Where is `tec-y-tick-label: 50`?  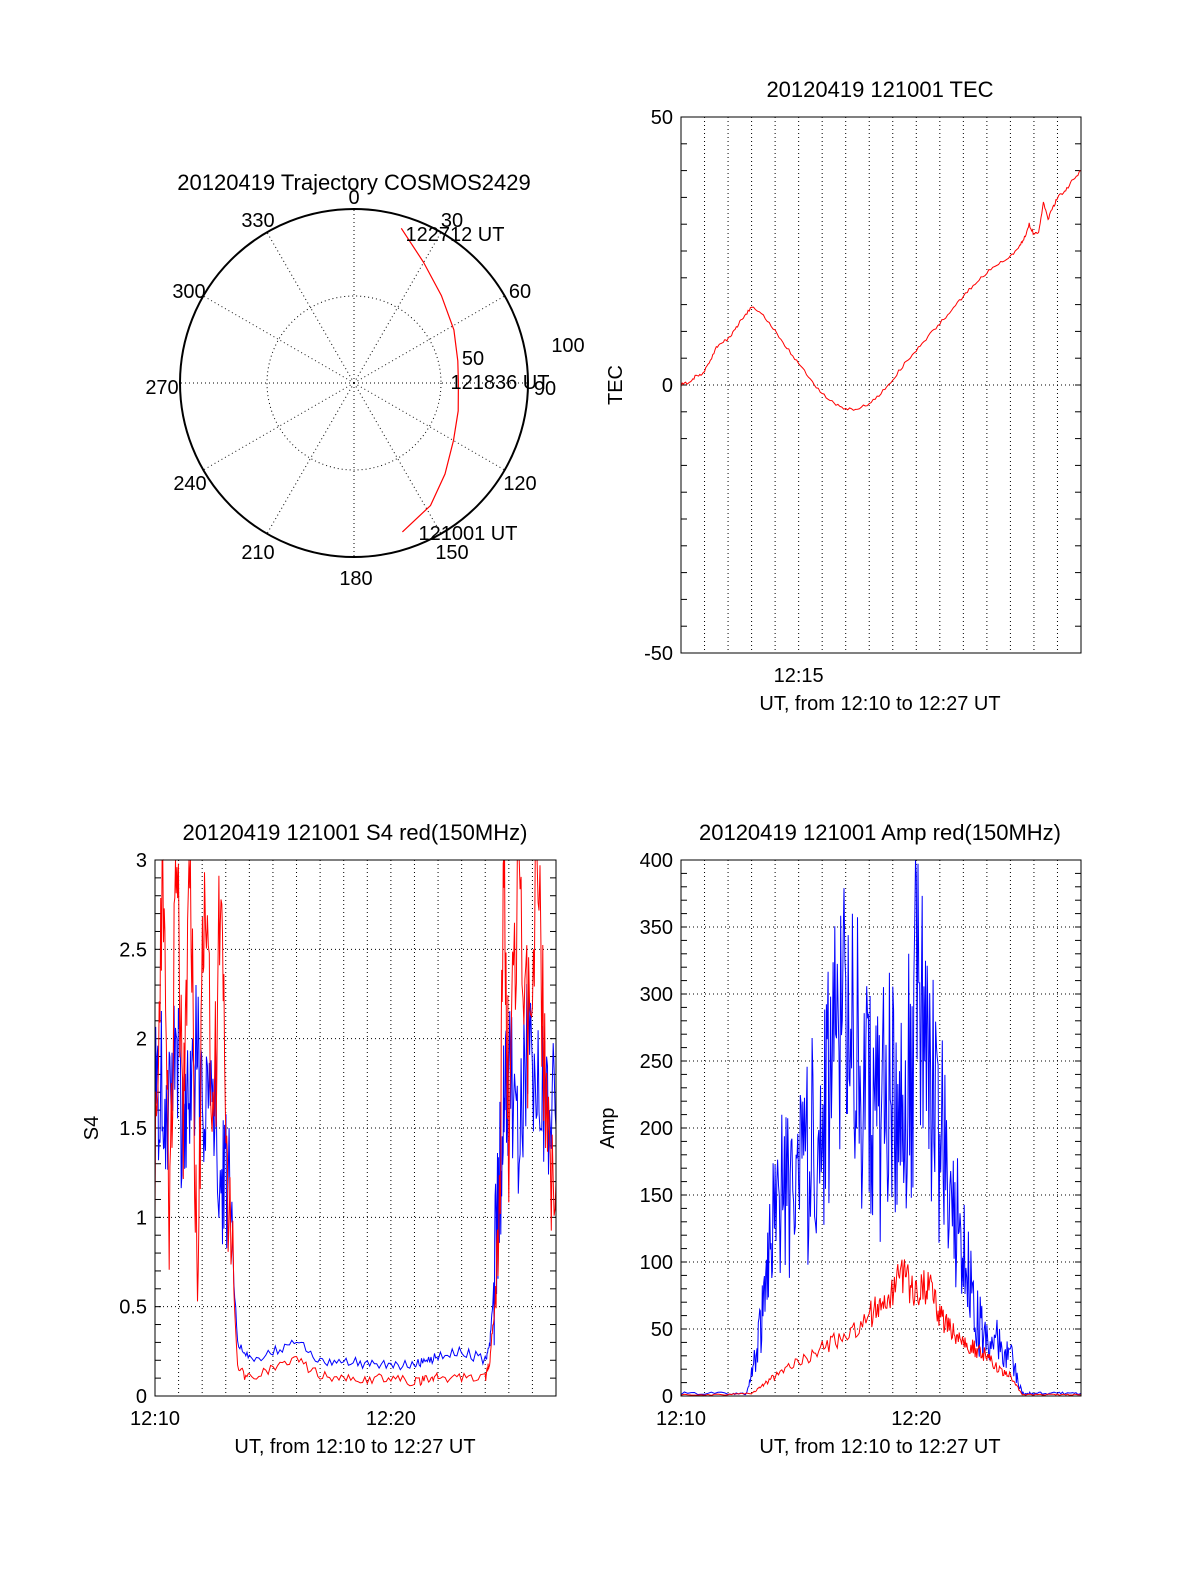 tec-y-tick-label: 50 is located at coordinates (662, 118).